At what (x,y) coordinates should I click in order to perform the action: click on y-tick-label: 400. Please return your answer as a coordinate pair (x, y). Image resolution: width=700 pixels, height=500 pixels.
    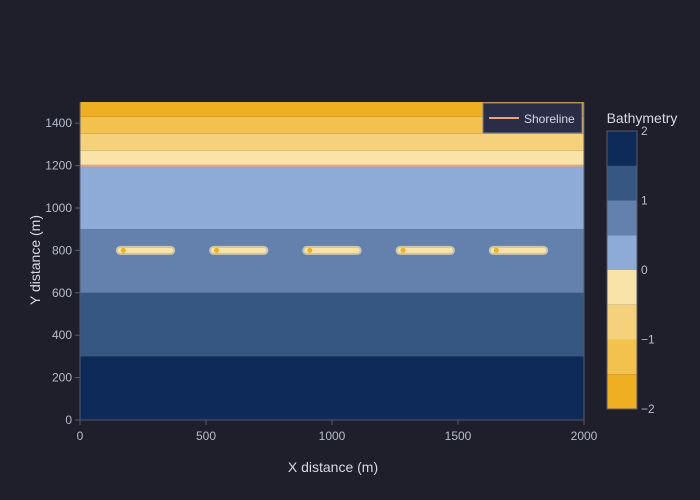
    Looking at the image, I should click on (62, 335).